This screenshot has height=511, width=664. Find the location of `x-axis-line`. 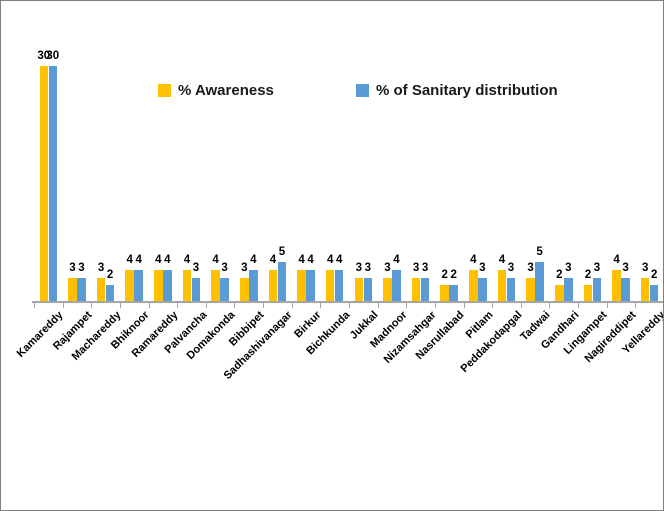

x-axis-line is located at coordinates (347, 302).